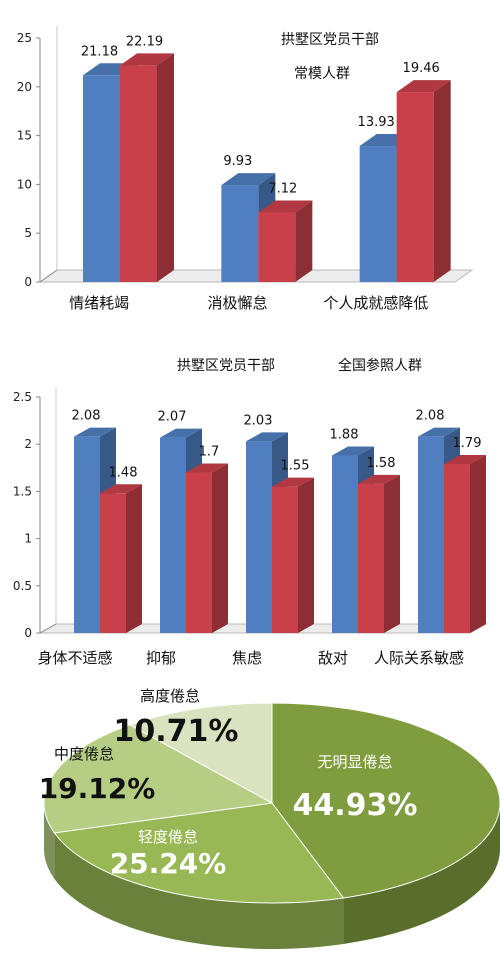 This screenshot has height=974, width=500. Describe the element at coordinates (376, 122) in the screenshot. I see `data-label: 13.93` at that location.